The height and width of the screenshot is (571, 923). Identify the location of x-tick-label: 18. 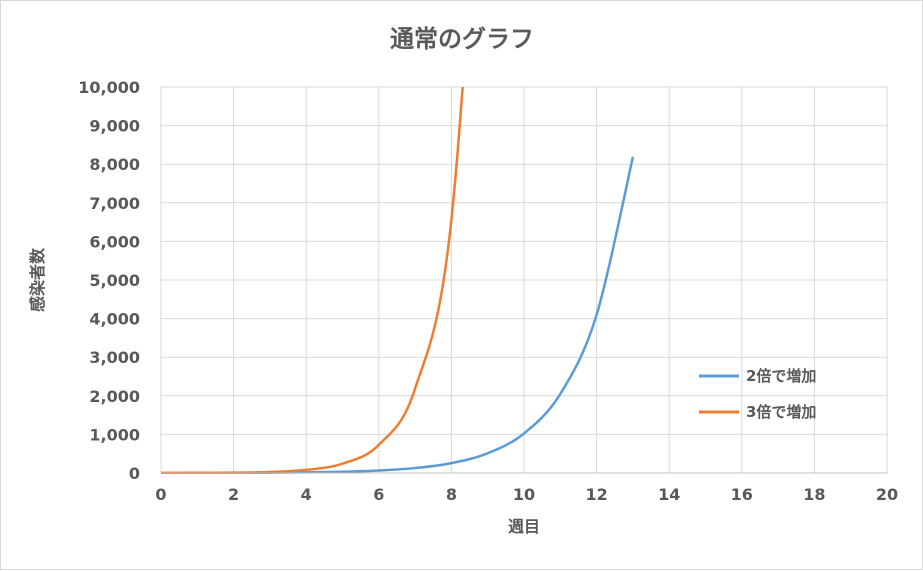
(814, 494).